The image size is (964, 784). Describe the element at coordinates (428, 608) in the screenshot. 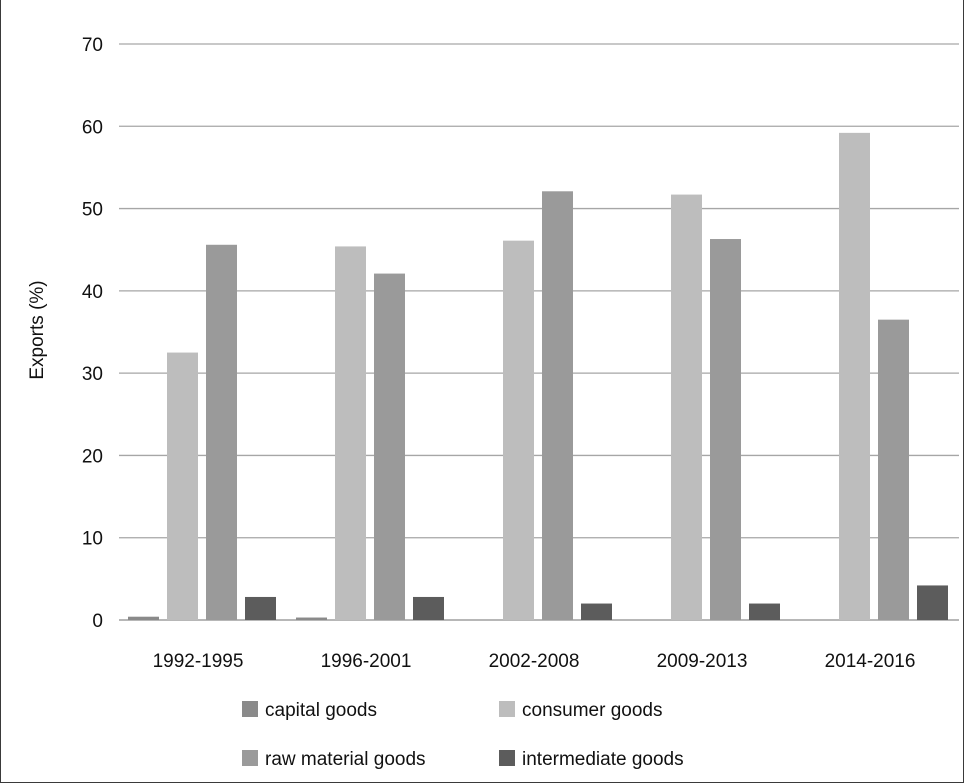

I see `bar-intermediate-goods-1996-2001` at that location.